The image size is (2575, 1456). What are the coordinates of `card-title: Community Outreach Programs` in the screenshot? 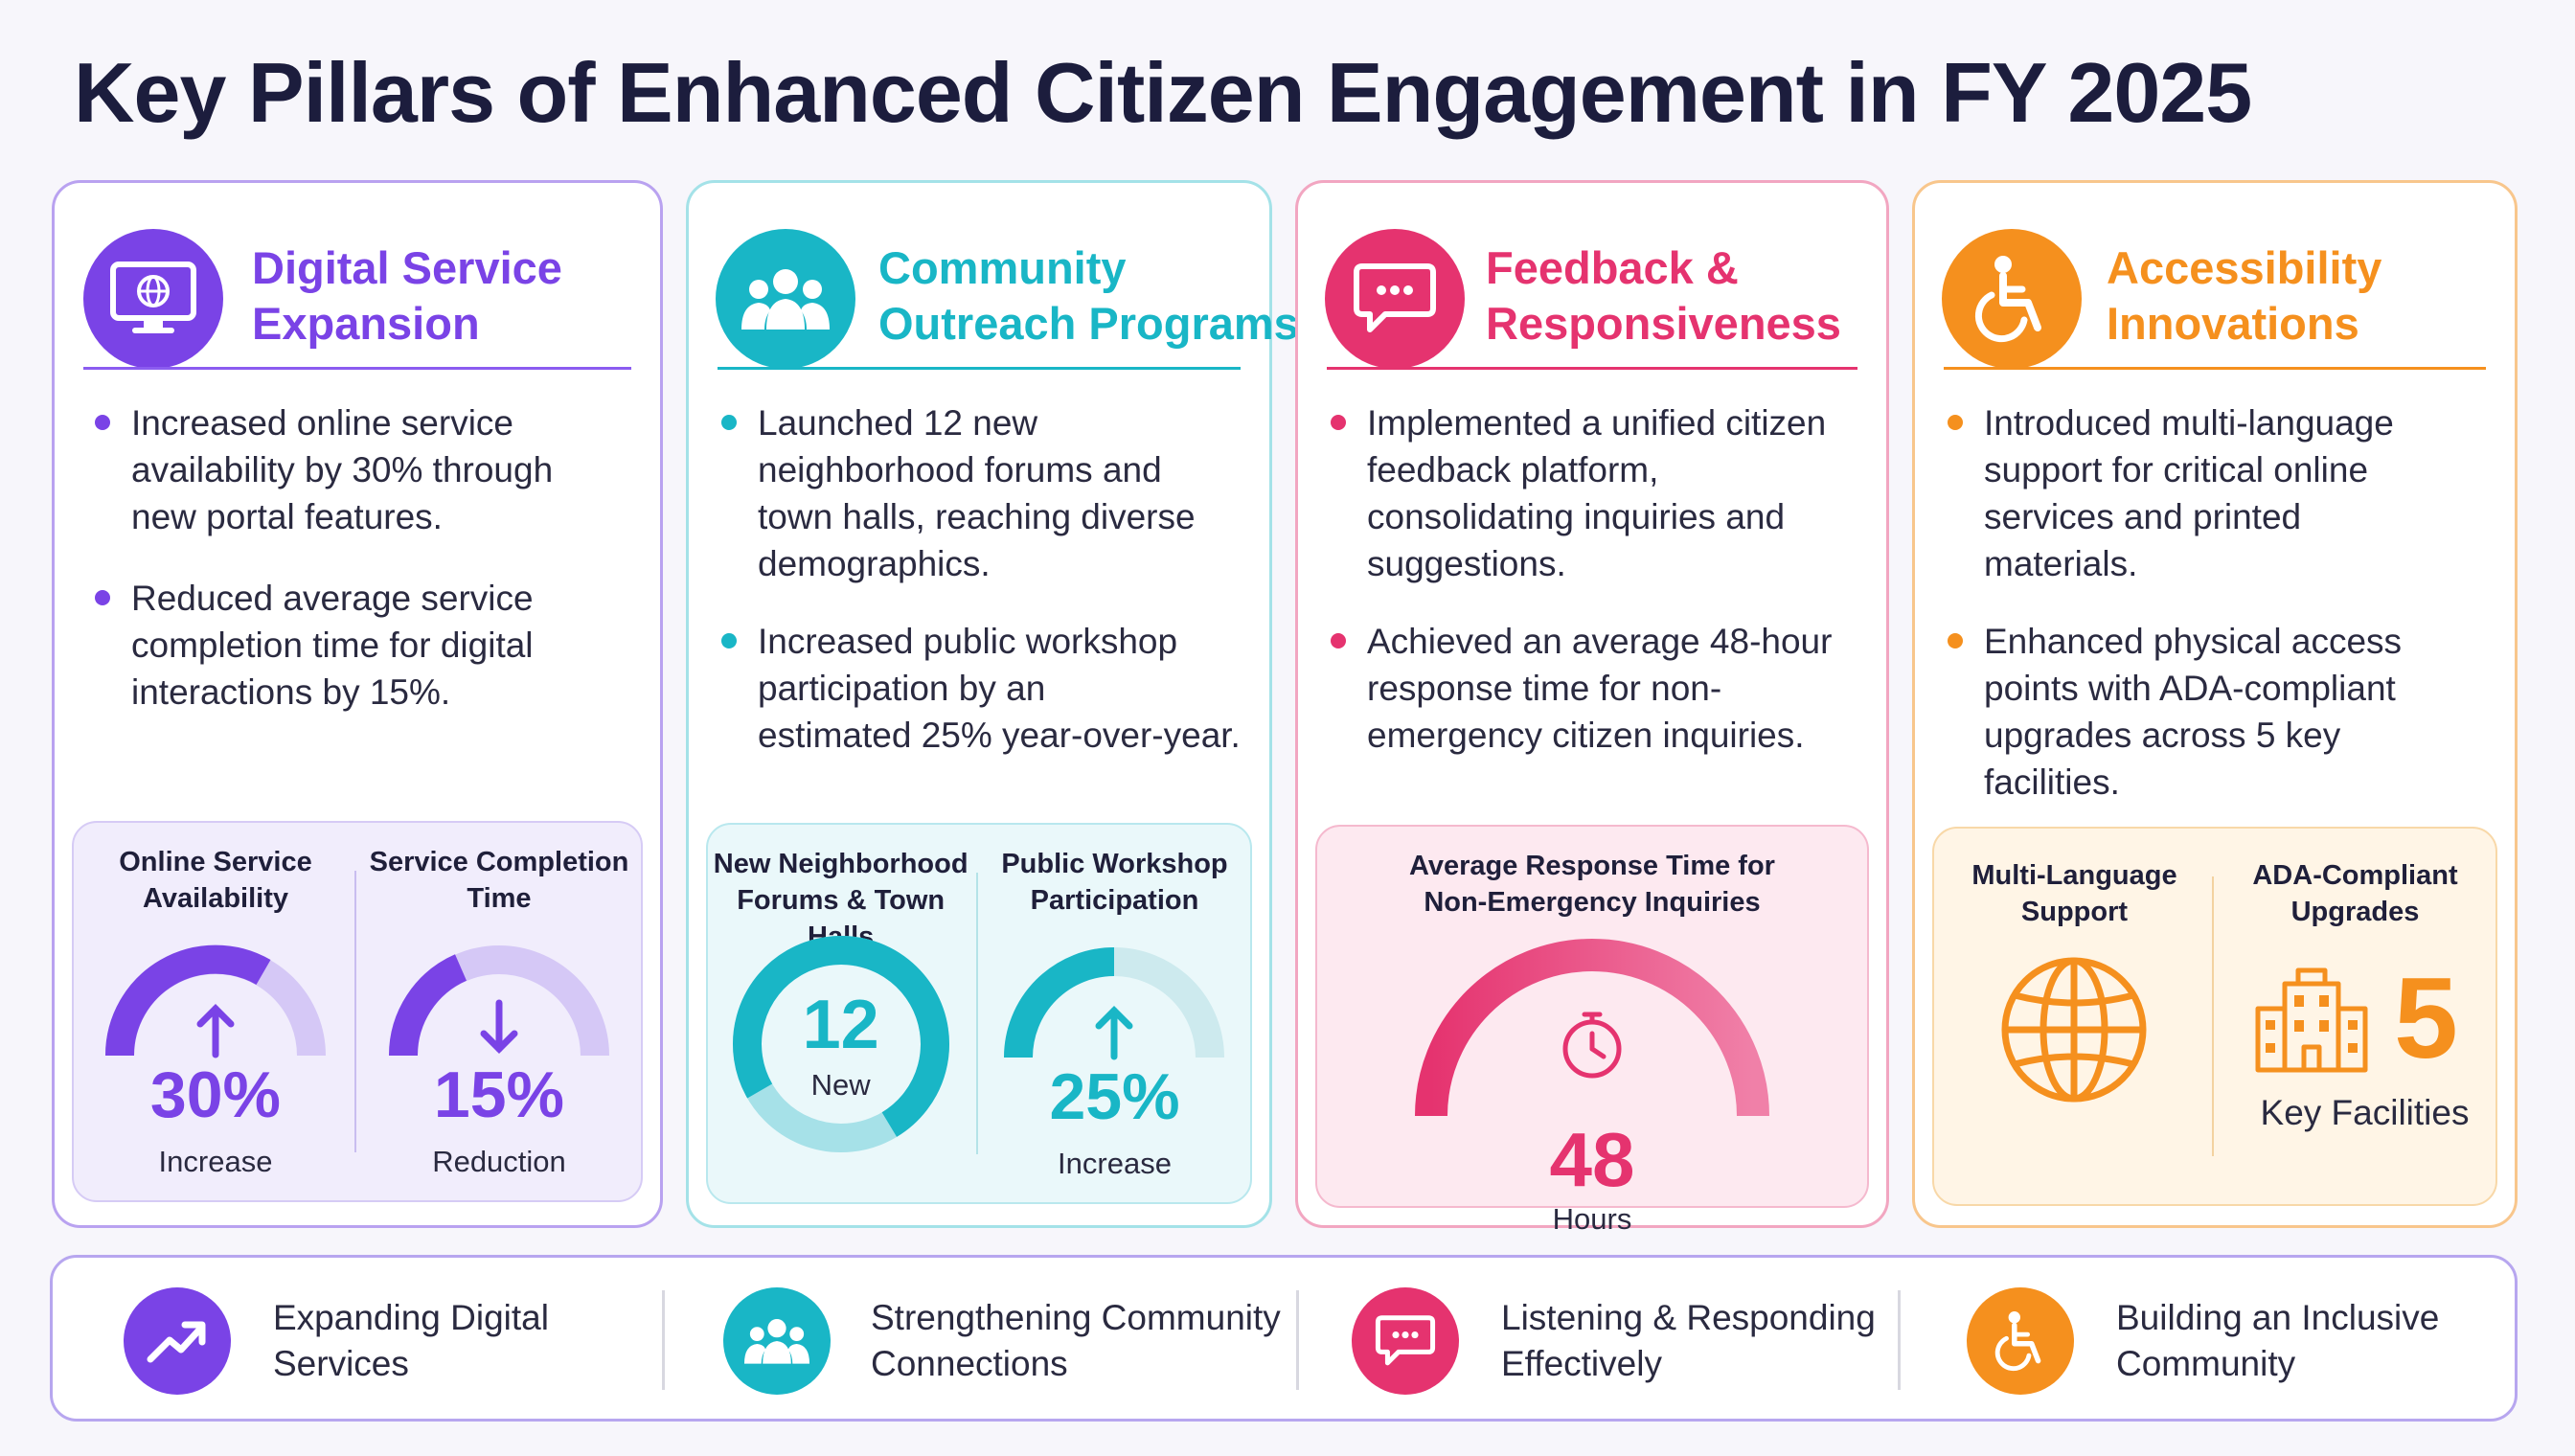 It's located at (1088, 296).